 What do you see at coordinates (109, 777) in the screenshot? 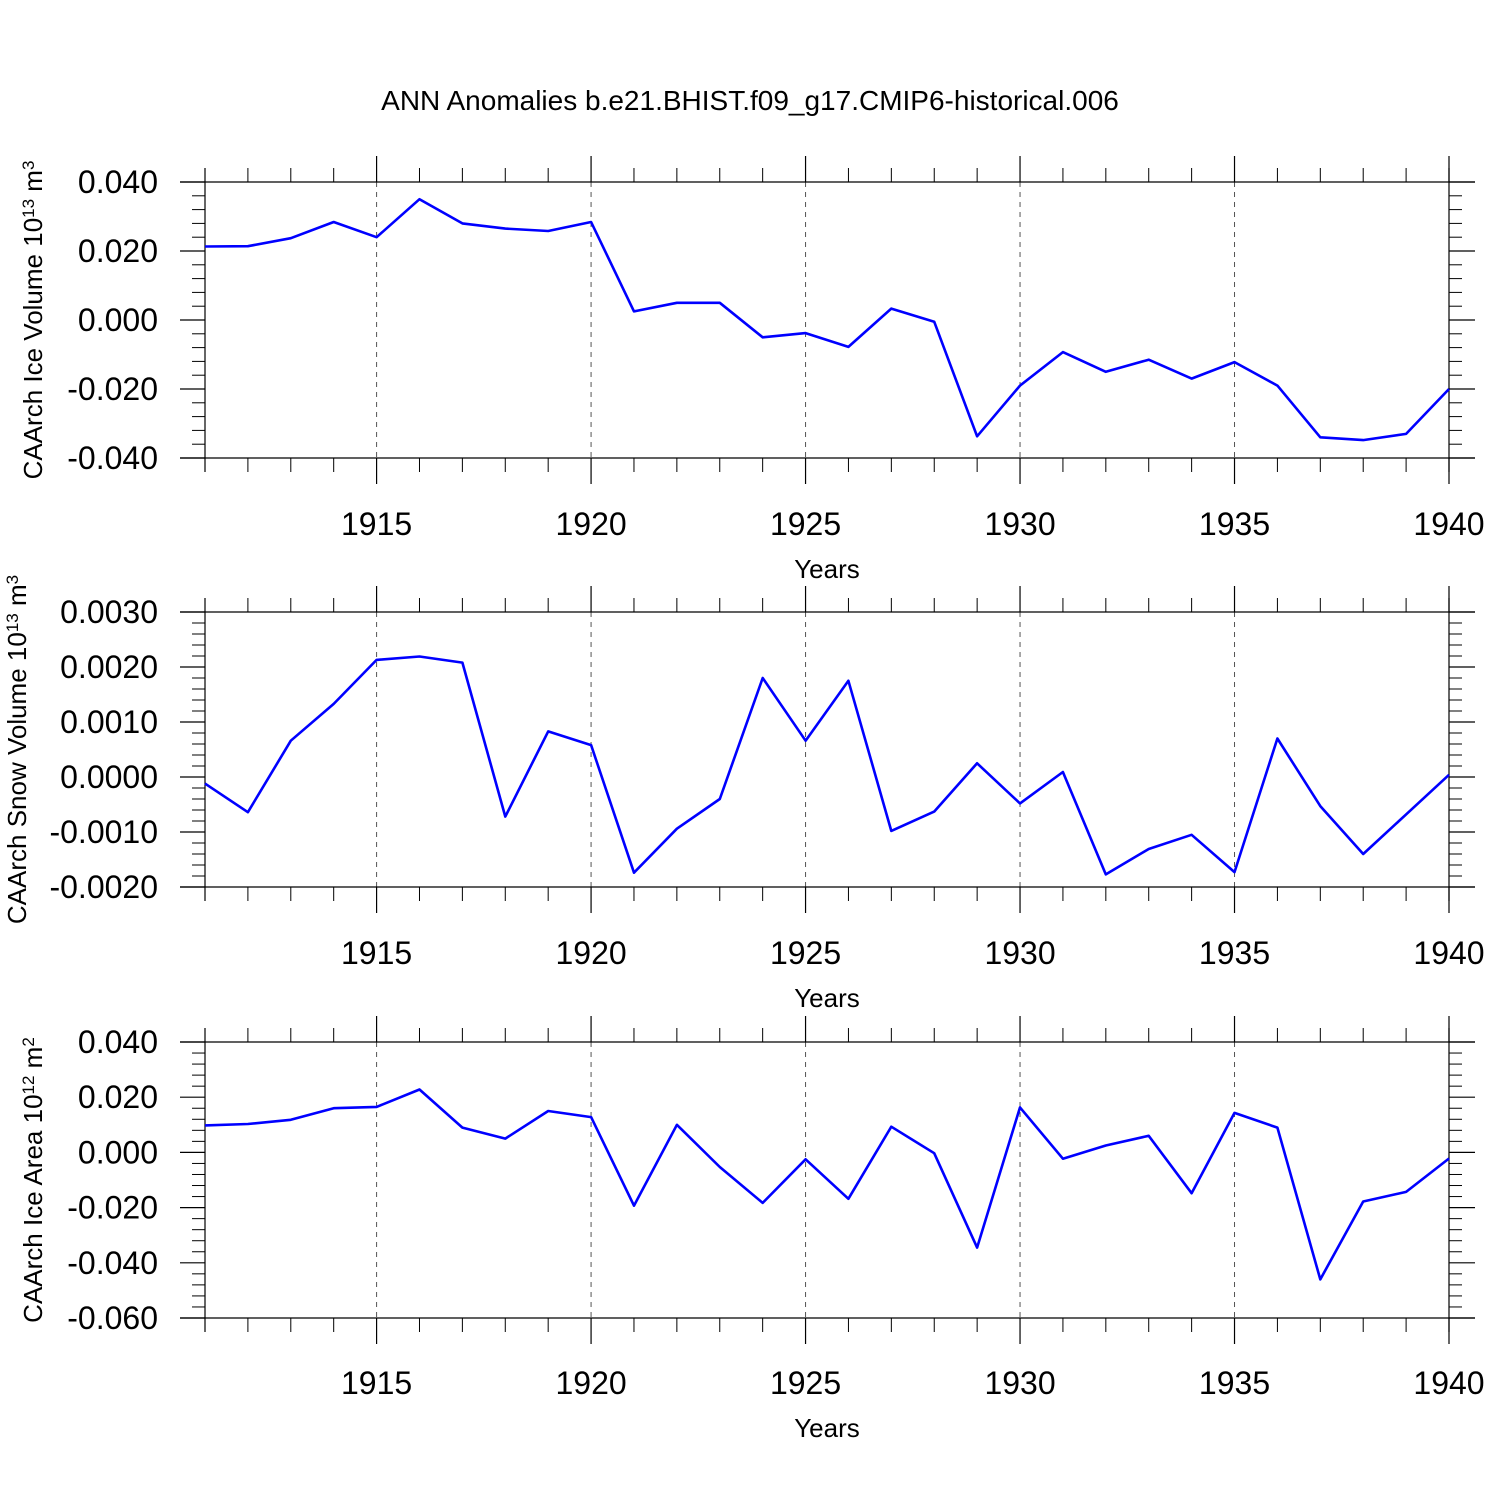
I see `y-tick-label: 0.0000` at bounding box center [109, 777].